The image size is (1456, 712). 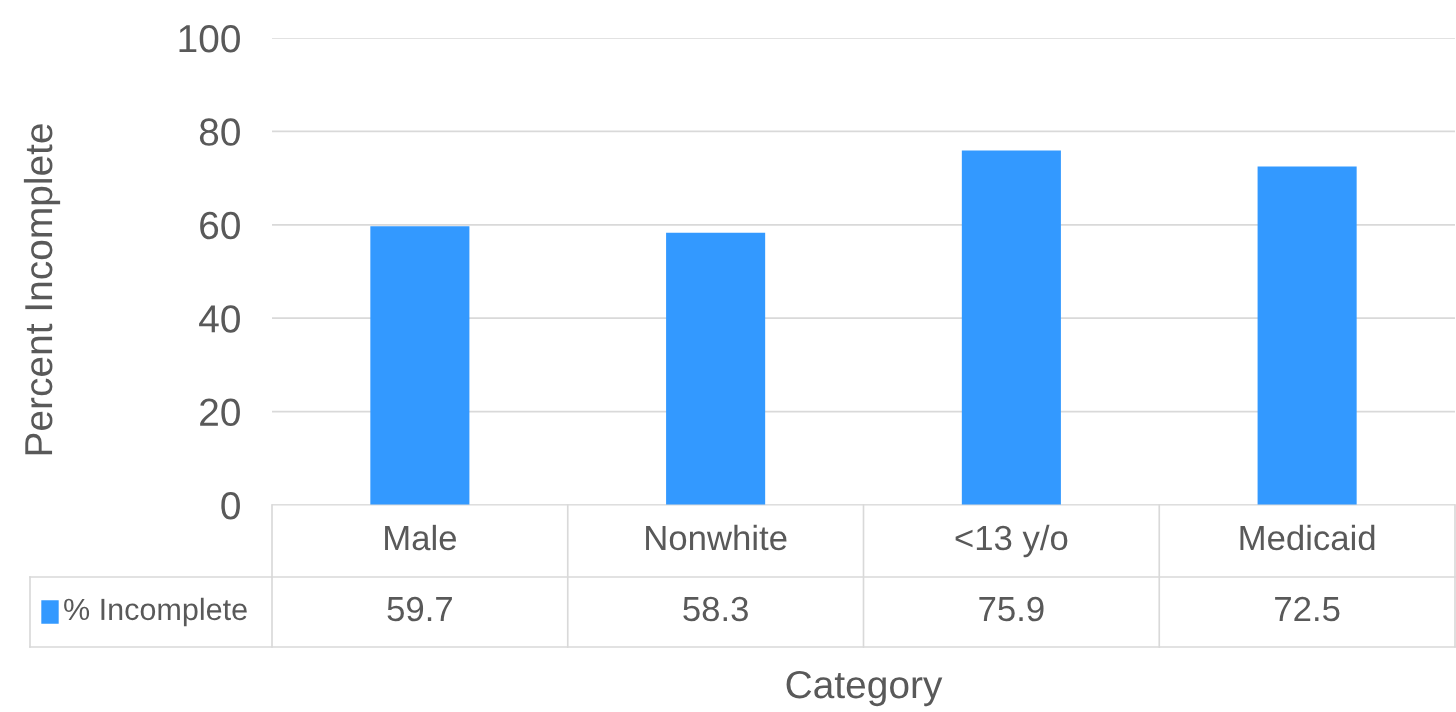 What do you see at coordinates (420, 537) in the screenshot?
I see `x-tick-label: Male` at bounding box center [420, 537].